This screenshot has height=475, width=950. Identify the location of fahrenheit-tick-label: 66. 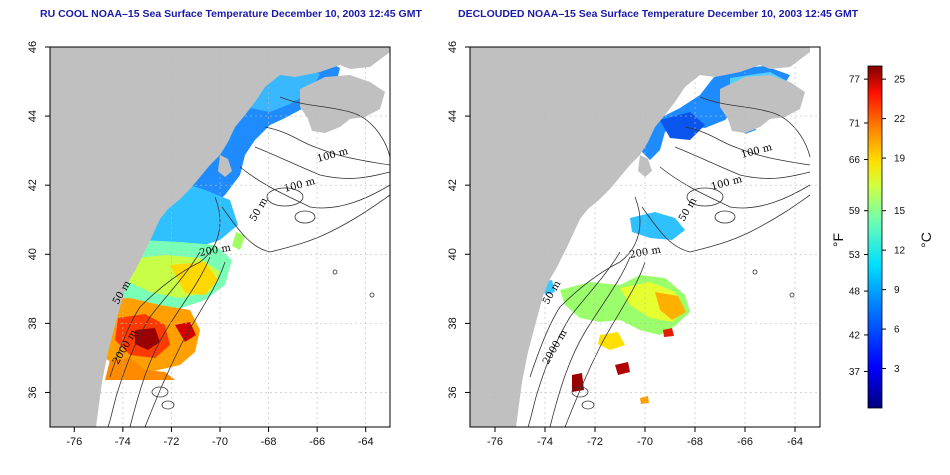
(855, 160).